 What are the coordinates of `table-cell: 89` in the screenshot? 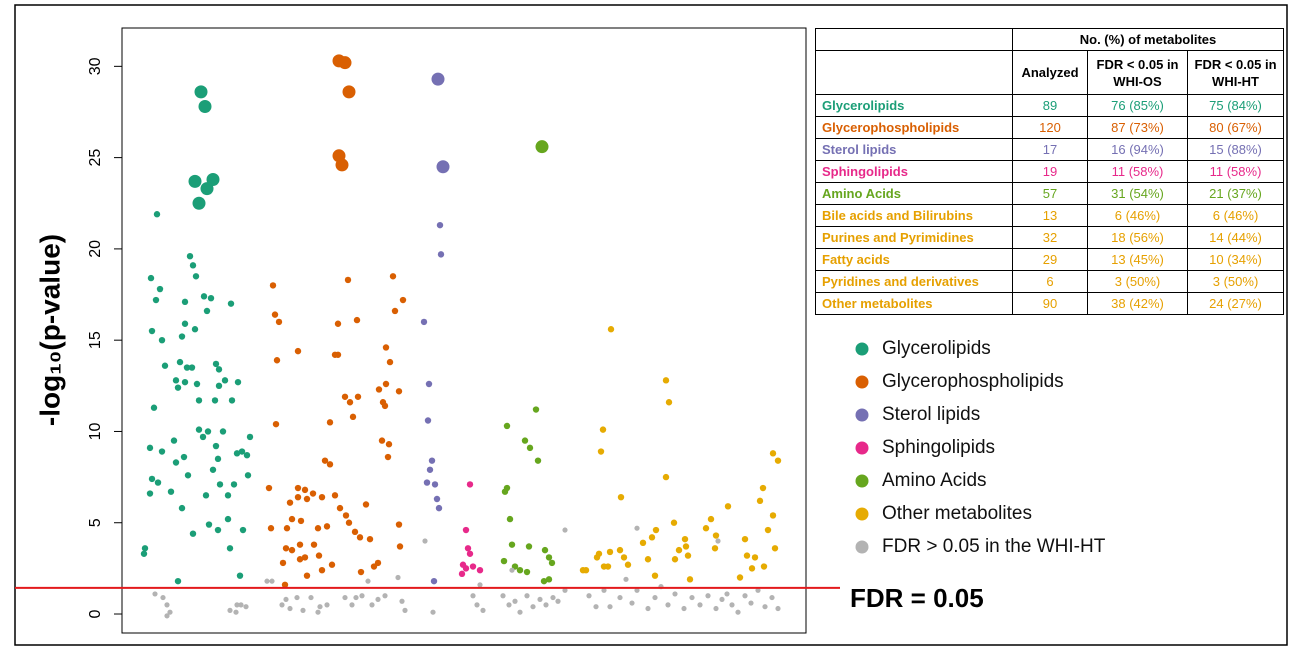 It's located at (1050, 105).